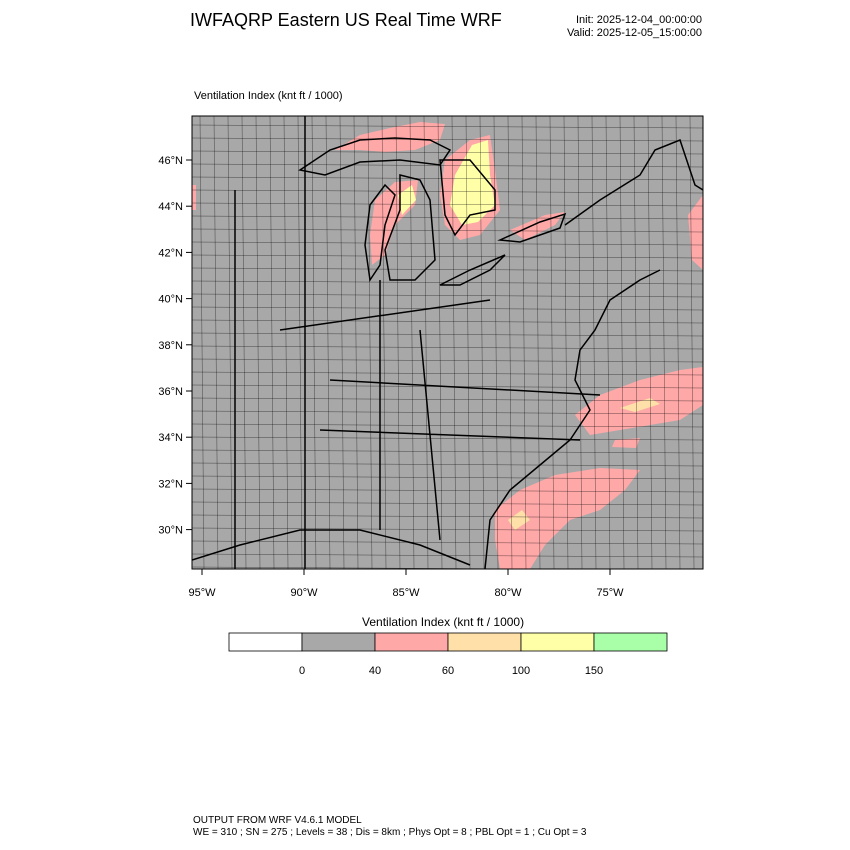 This screenshot has width=850, height=850. What do you see at coordinates (304, 593) in the screenshot?
I see `lon-label: 90°W` at bounding box center [304, 593].